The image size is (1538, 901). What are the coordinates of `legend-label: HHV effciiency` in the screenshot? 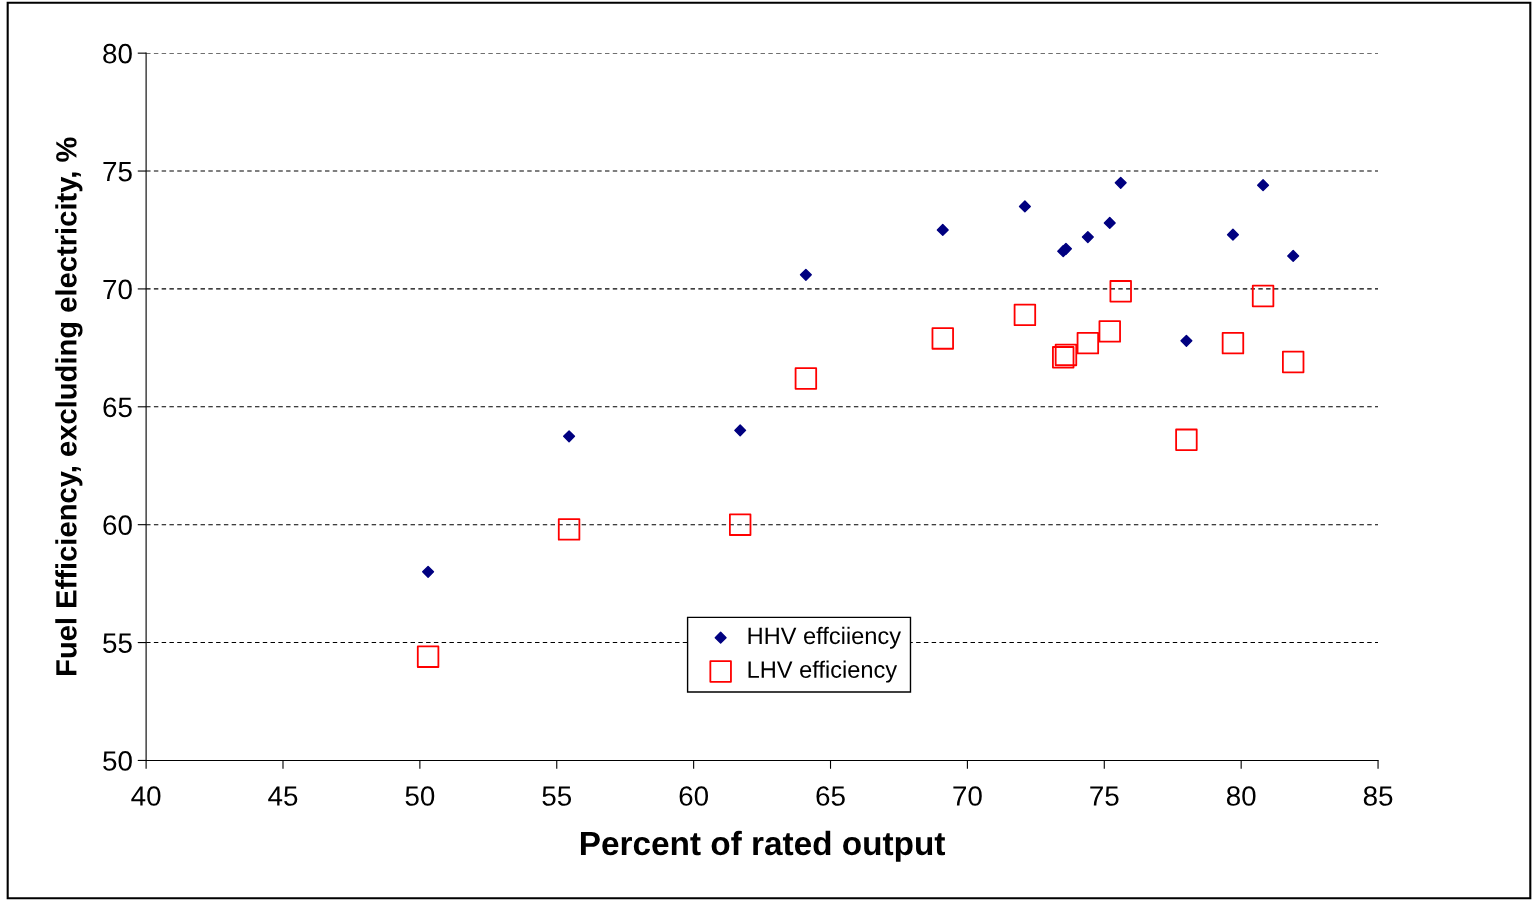 It's located at (824, 637).